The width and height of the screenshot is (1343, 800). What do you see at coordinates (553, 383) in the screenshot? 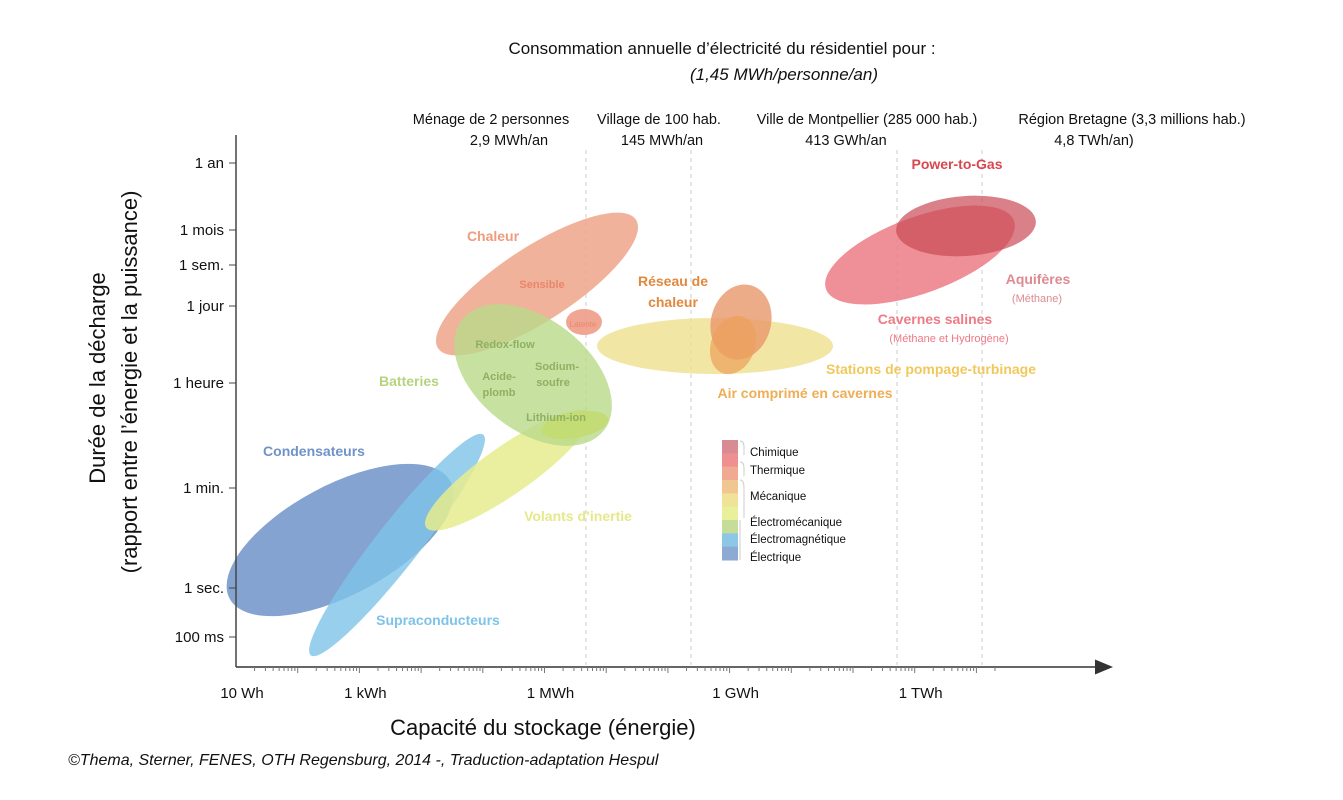
I see `label-soufre: soufre` at bounding box center [553, 383].